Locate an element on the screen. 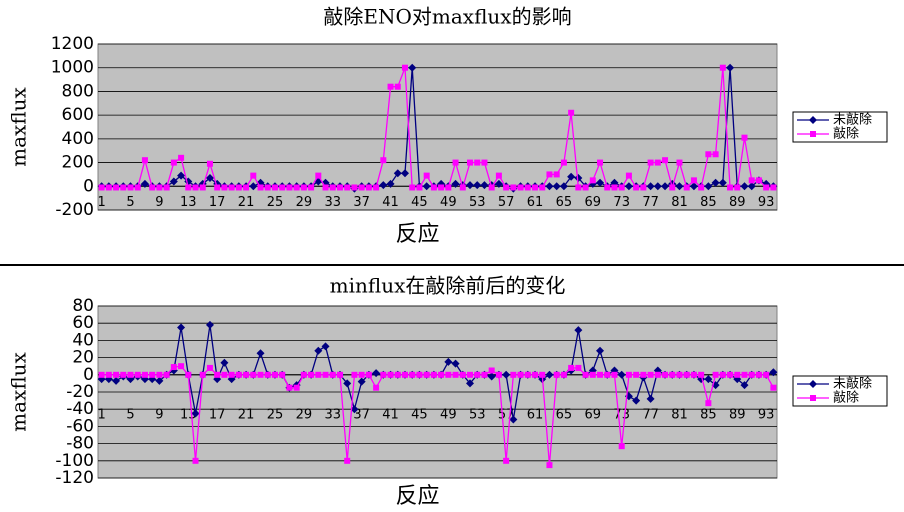  y-tick-label: -120 is located at coordinates (74, 478).